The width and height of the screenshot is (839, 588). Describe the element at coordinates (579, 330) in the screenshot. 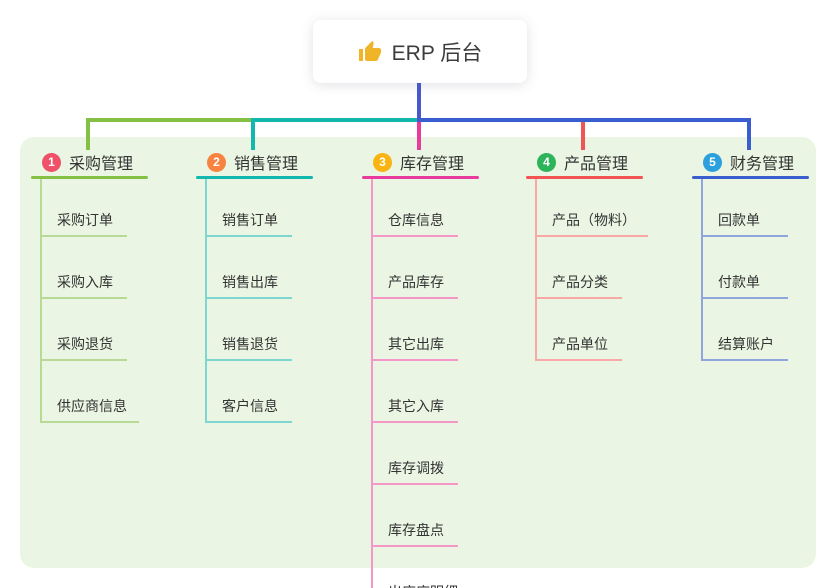

I see `sub-item: 产品单位` at that location.